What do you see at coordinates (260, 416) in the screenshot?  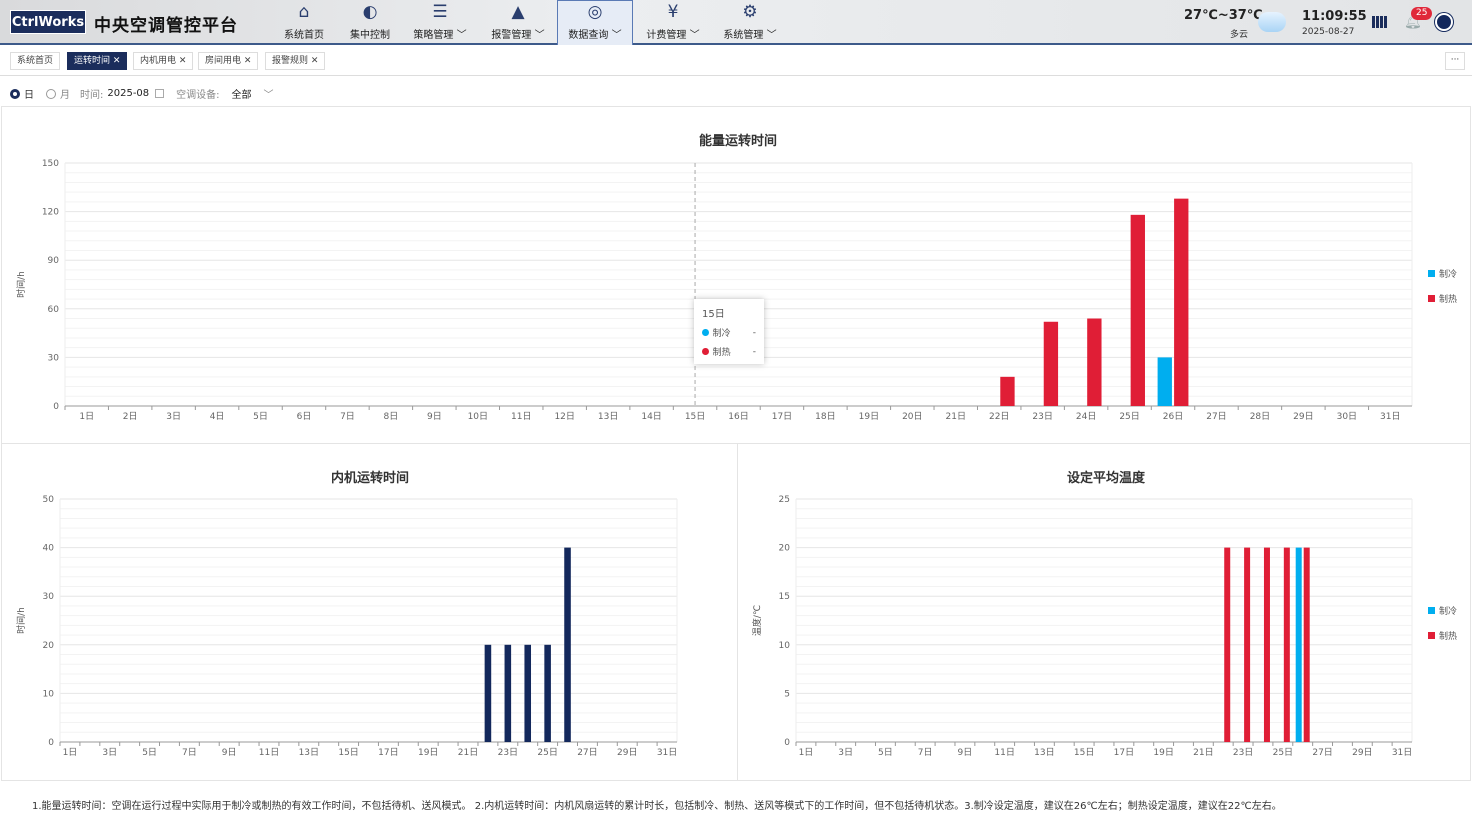 I see `x-tick-label: 5日` at bounding box center [260, 416].